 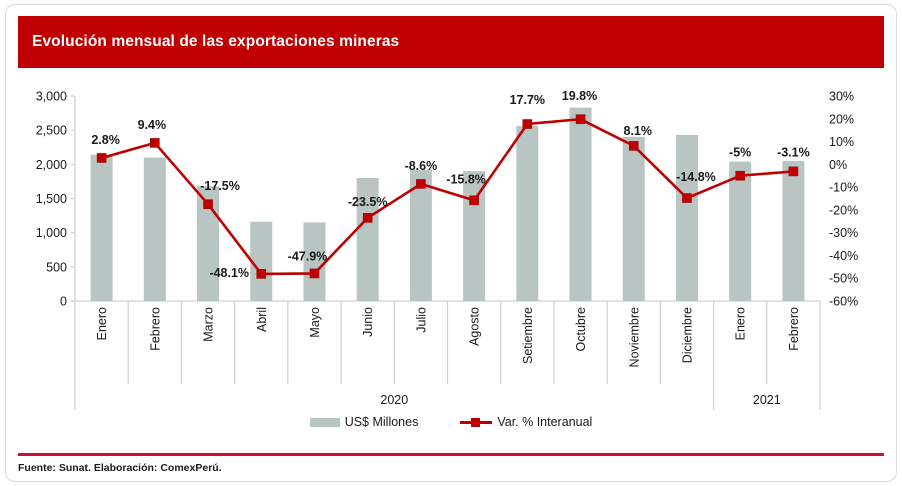 I want to click on year-group-label: 2021, so click(x=767, y=400).